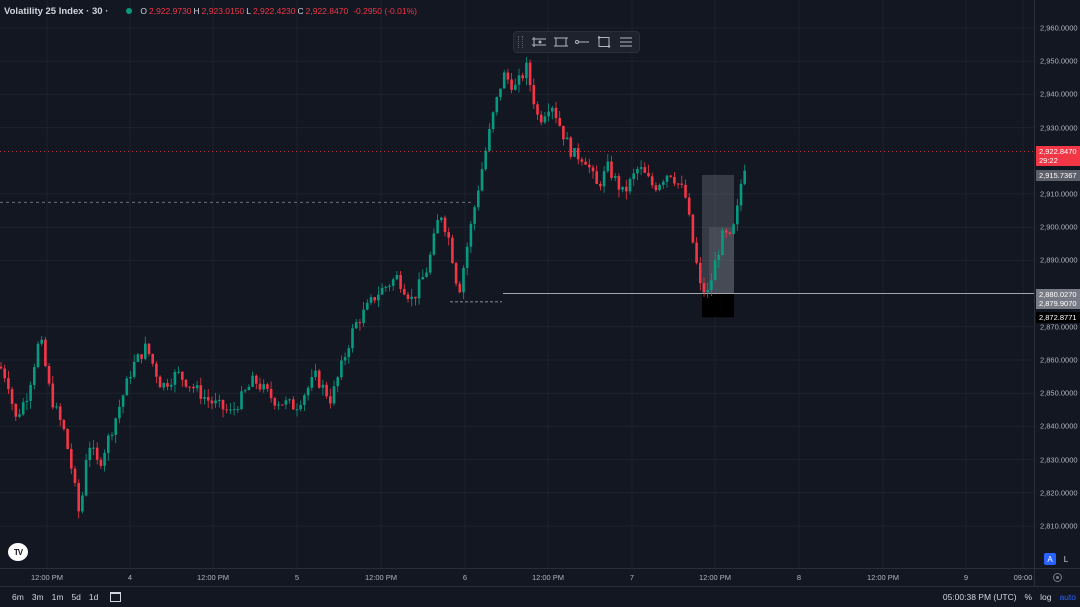 This screenshot has width=1080, height=607. I want to click on text-lines-icon, so click(625, 42).